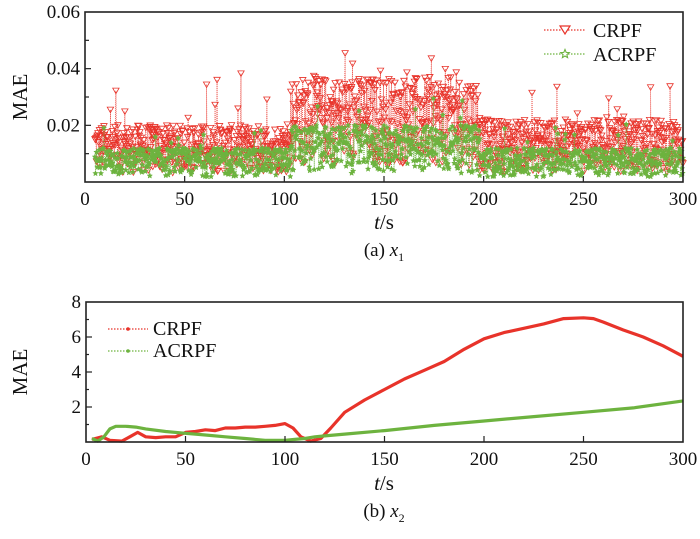 The height and width of the screenshot is (539, 700). I want to click on x-tick-label: 100, so click(285, 459).